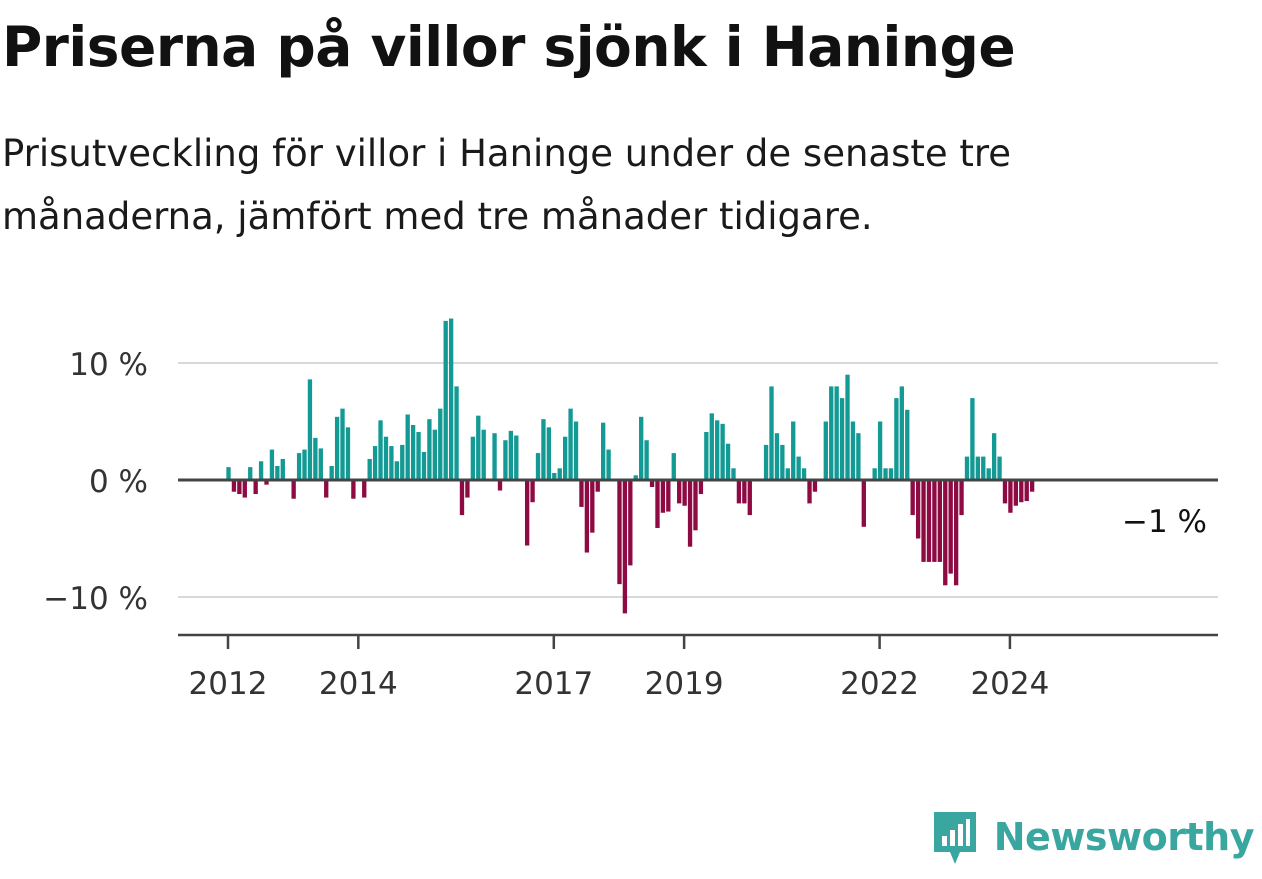 This screenshot has height=879, width=1262. Describe the element at coordinates (108, 365) in the screenshot. I see `y-tick-label: 10 %` at that location.